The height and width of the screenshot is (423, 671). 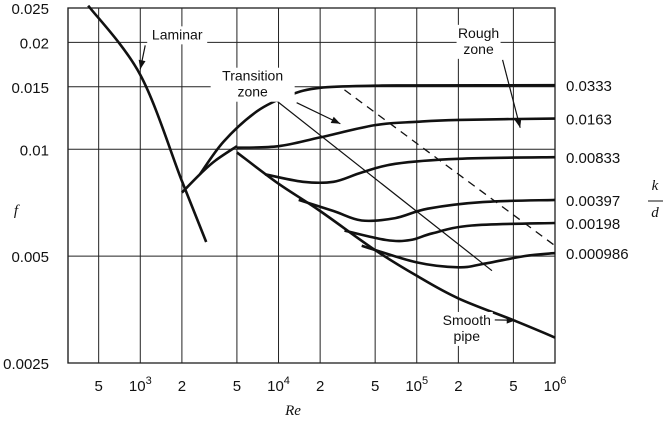 I want to click on annotation-text: Laminar, so click(x=177, y=34).